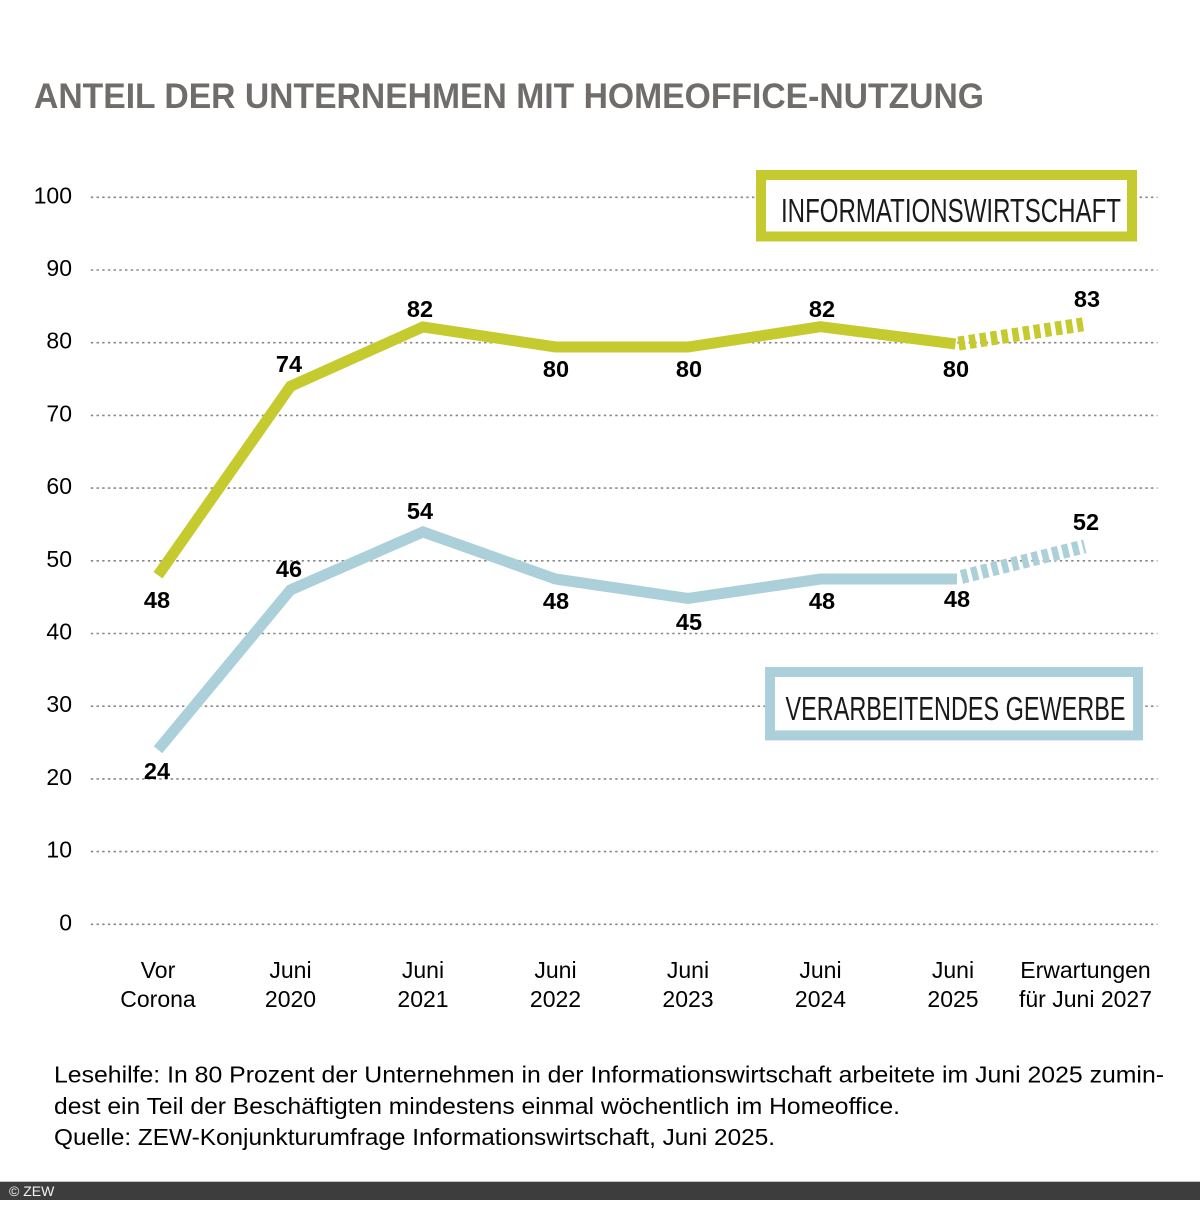  Describe the element at coordinates (59, 268) in the screenshot. I see `svg-text: 90` at that location.